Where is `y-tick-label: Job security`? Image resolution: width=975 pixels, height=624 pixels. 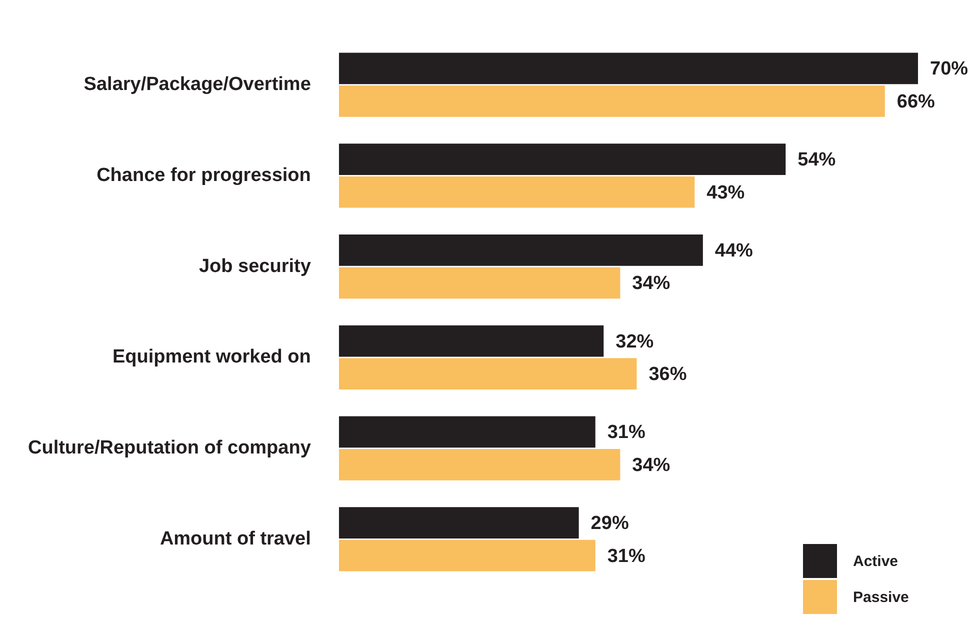
y-tick-label: Job security is located at coordinates (255, 266).